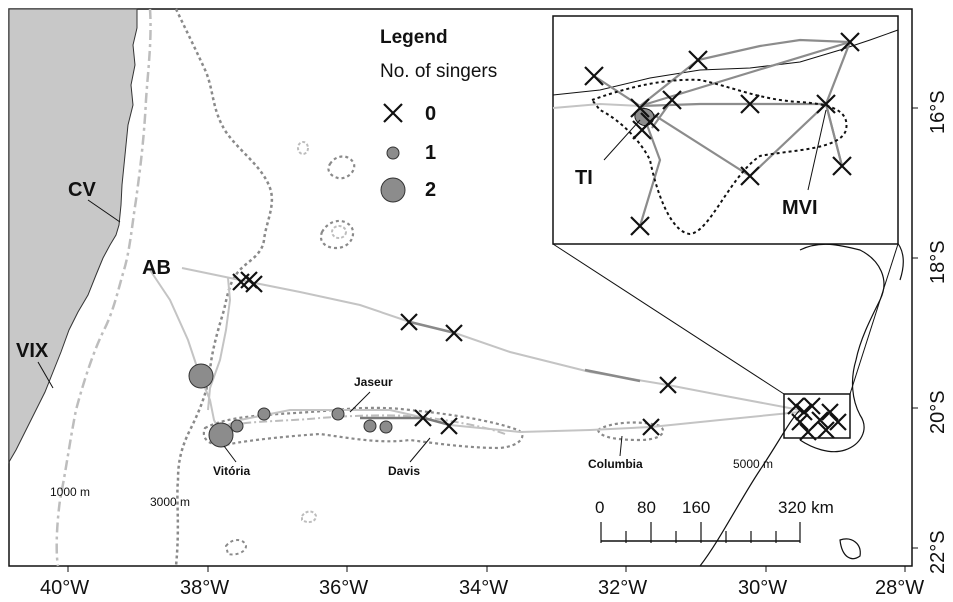 This screenshot has height=602, width=953. Describe the element at coordinates (373, 382) in the screenshot. I see `label-jaseur: Jaseur` at that location.